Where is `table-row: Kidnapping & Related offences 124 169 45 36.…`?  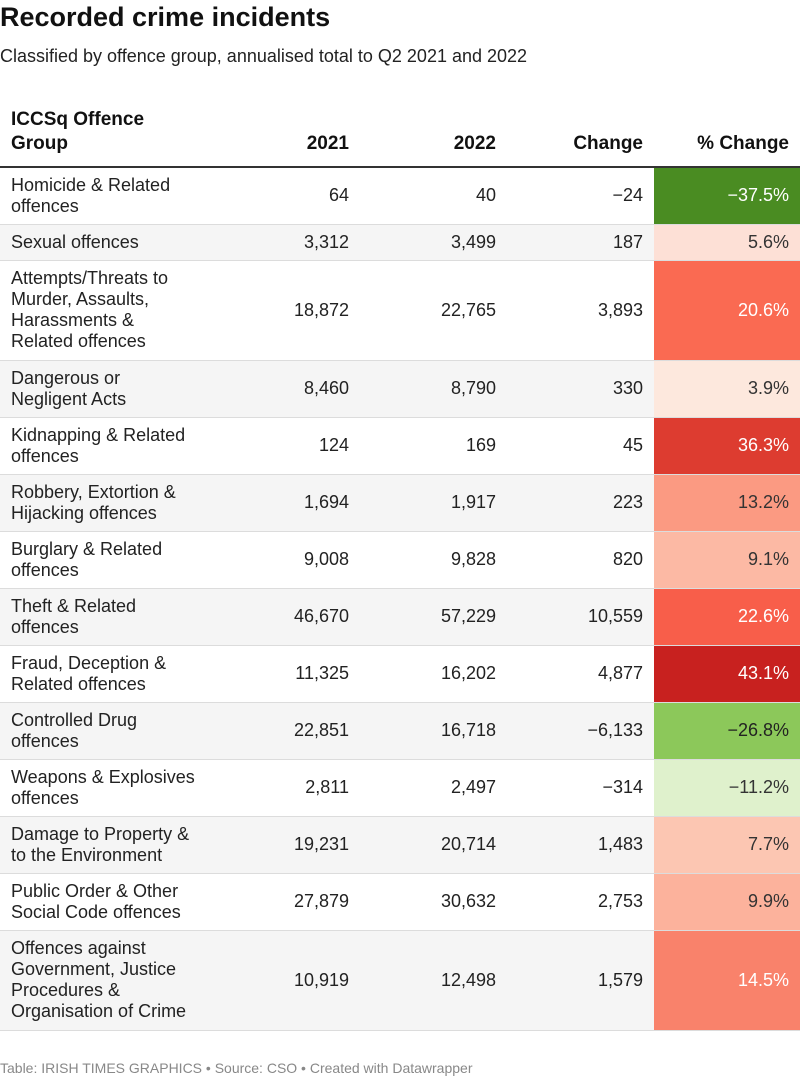
table-row: Kidnapping & Related offences 124 169 45 36.… is located at coordinates (400, 446).